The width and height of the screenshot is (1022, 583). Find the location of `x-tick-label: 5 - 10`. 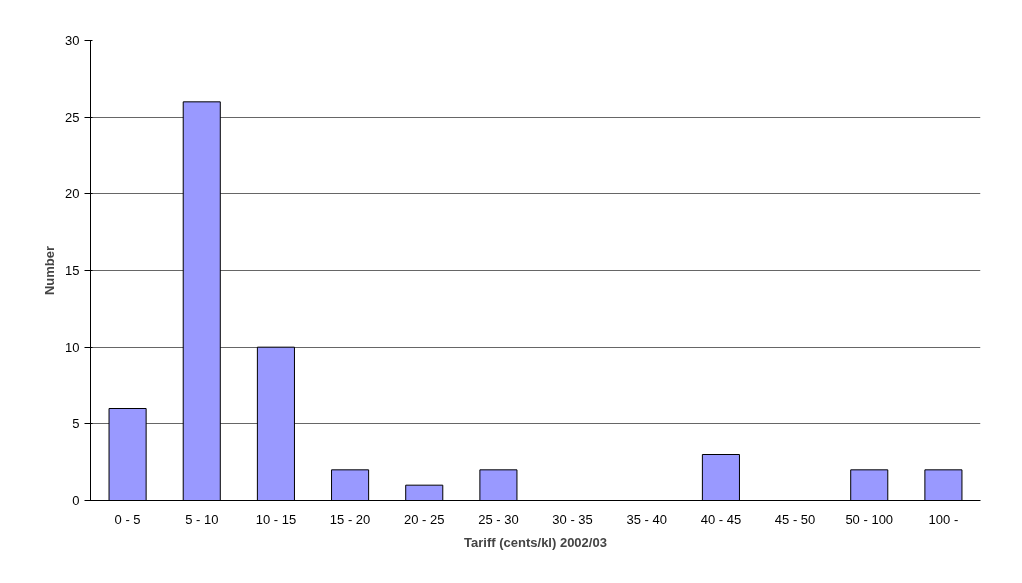

x-tick-label: 5 - 10 is located at coordinates (202, 519).